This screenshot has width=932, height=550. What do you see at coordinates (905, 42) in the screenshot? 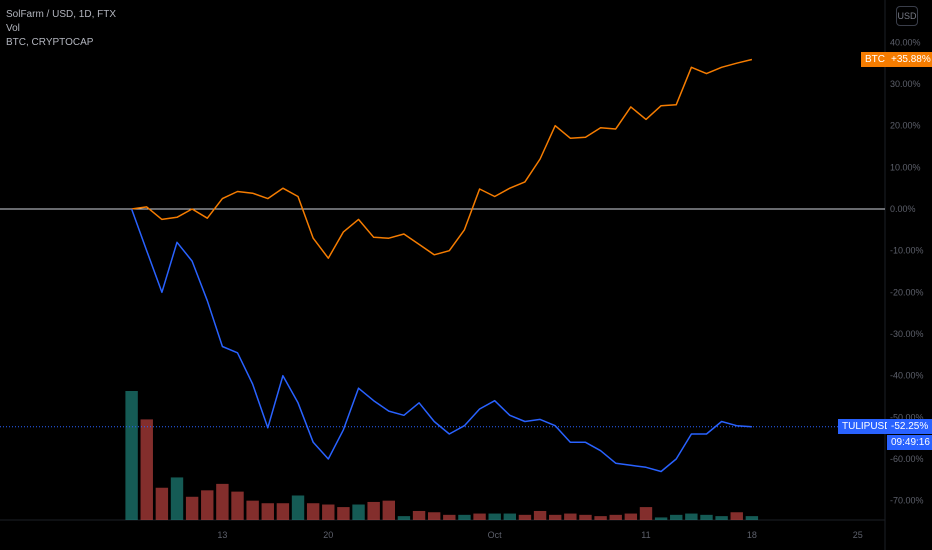
I see `y-tick-label: 40.00%` at bounding box center [905, 42].